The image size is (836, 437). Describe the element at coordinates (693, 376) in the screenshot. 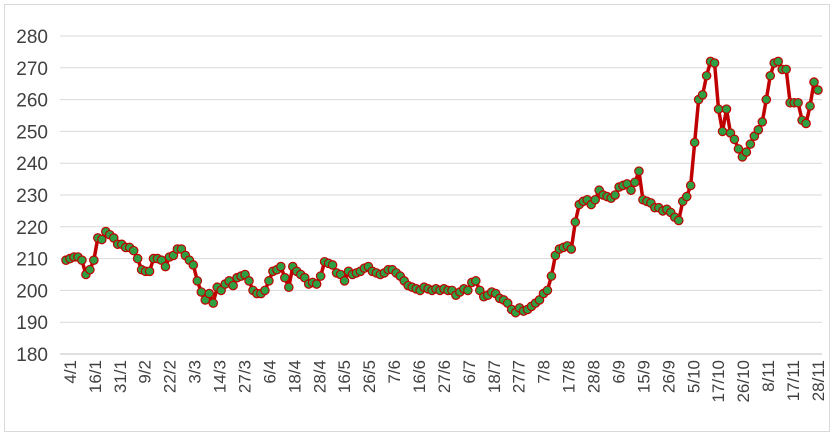

I see `x-tick-label: 5/10` at that location.